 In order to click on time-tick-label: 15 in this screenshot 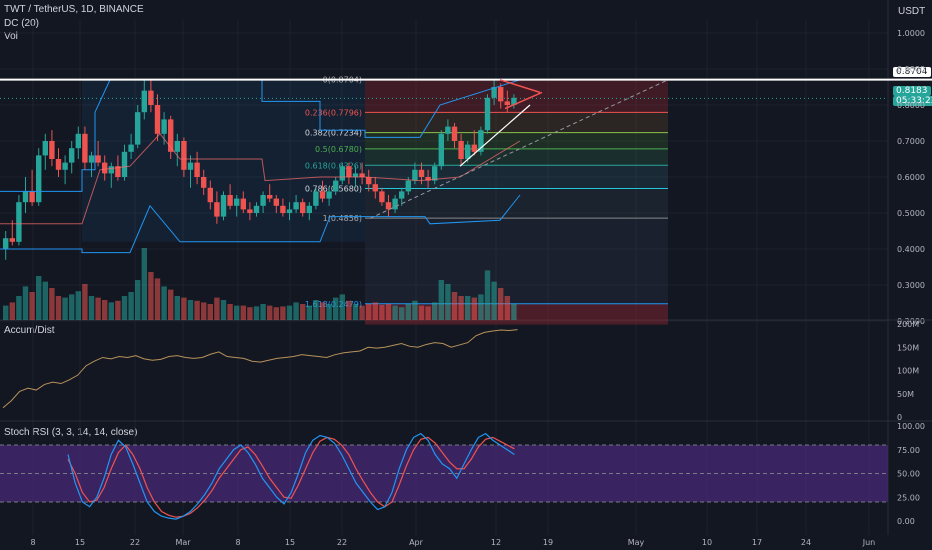, I will do `click(80, 542)`.